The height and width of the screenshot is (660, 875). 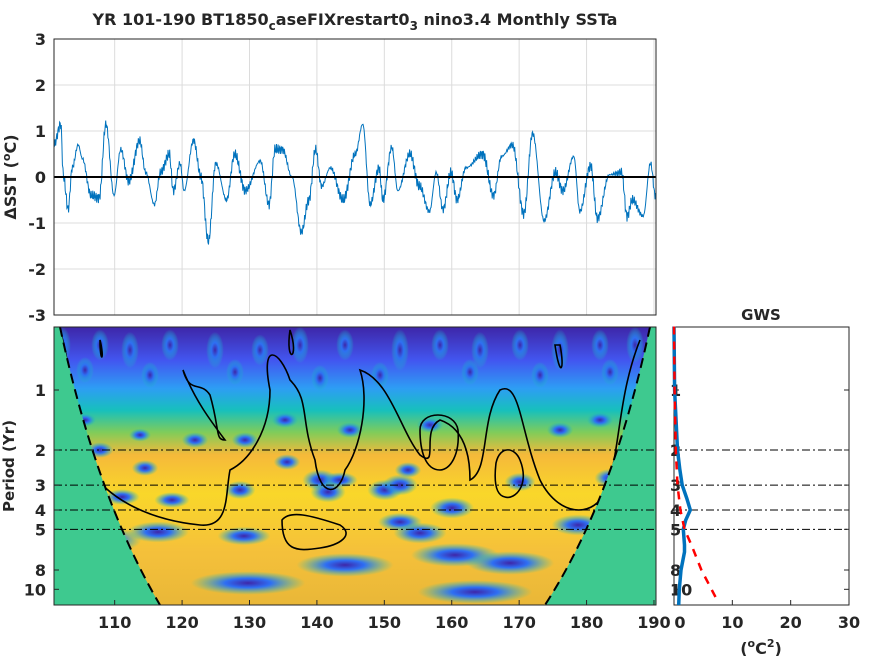 I want to click on y-tick-label: -1, so click(x=37, y=223).